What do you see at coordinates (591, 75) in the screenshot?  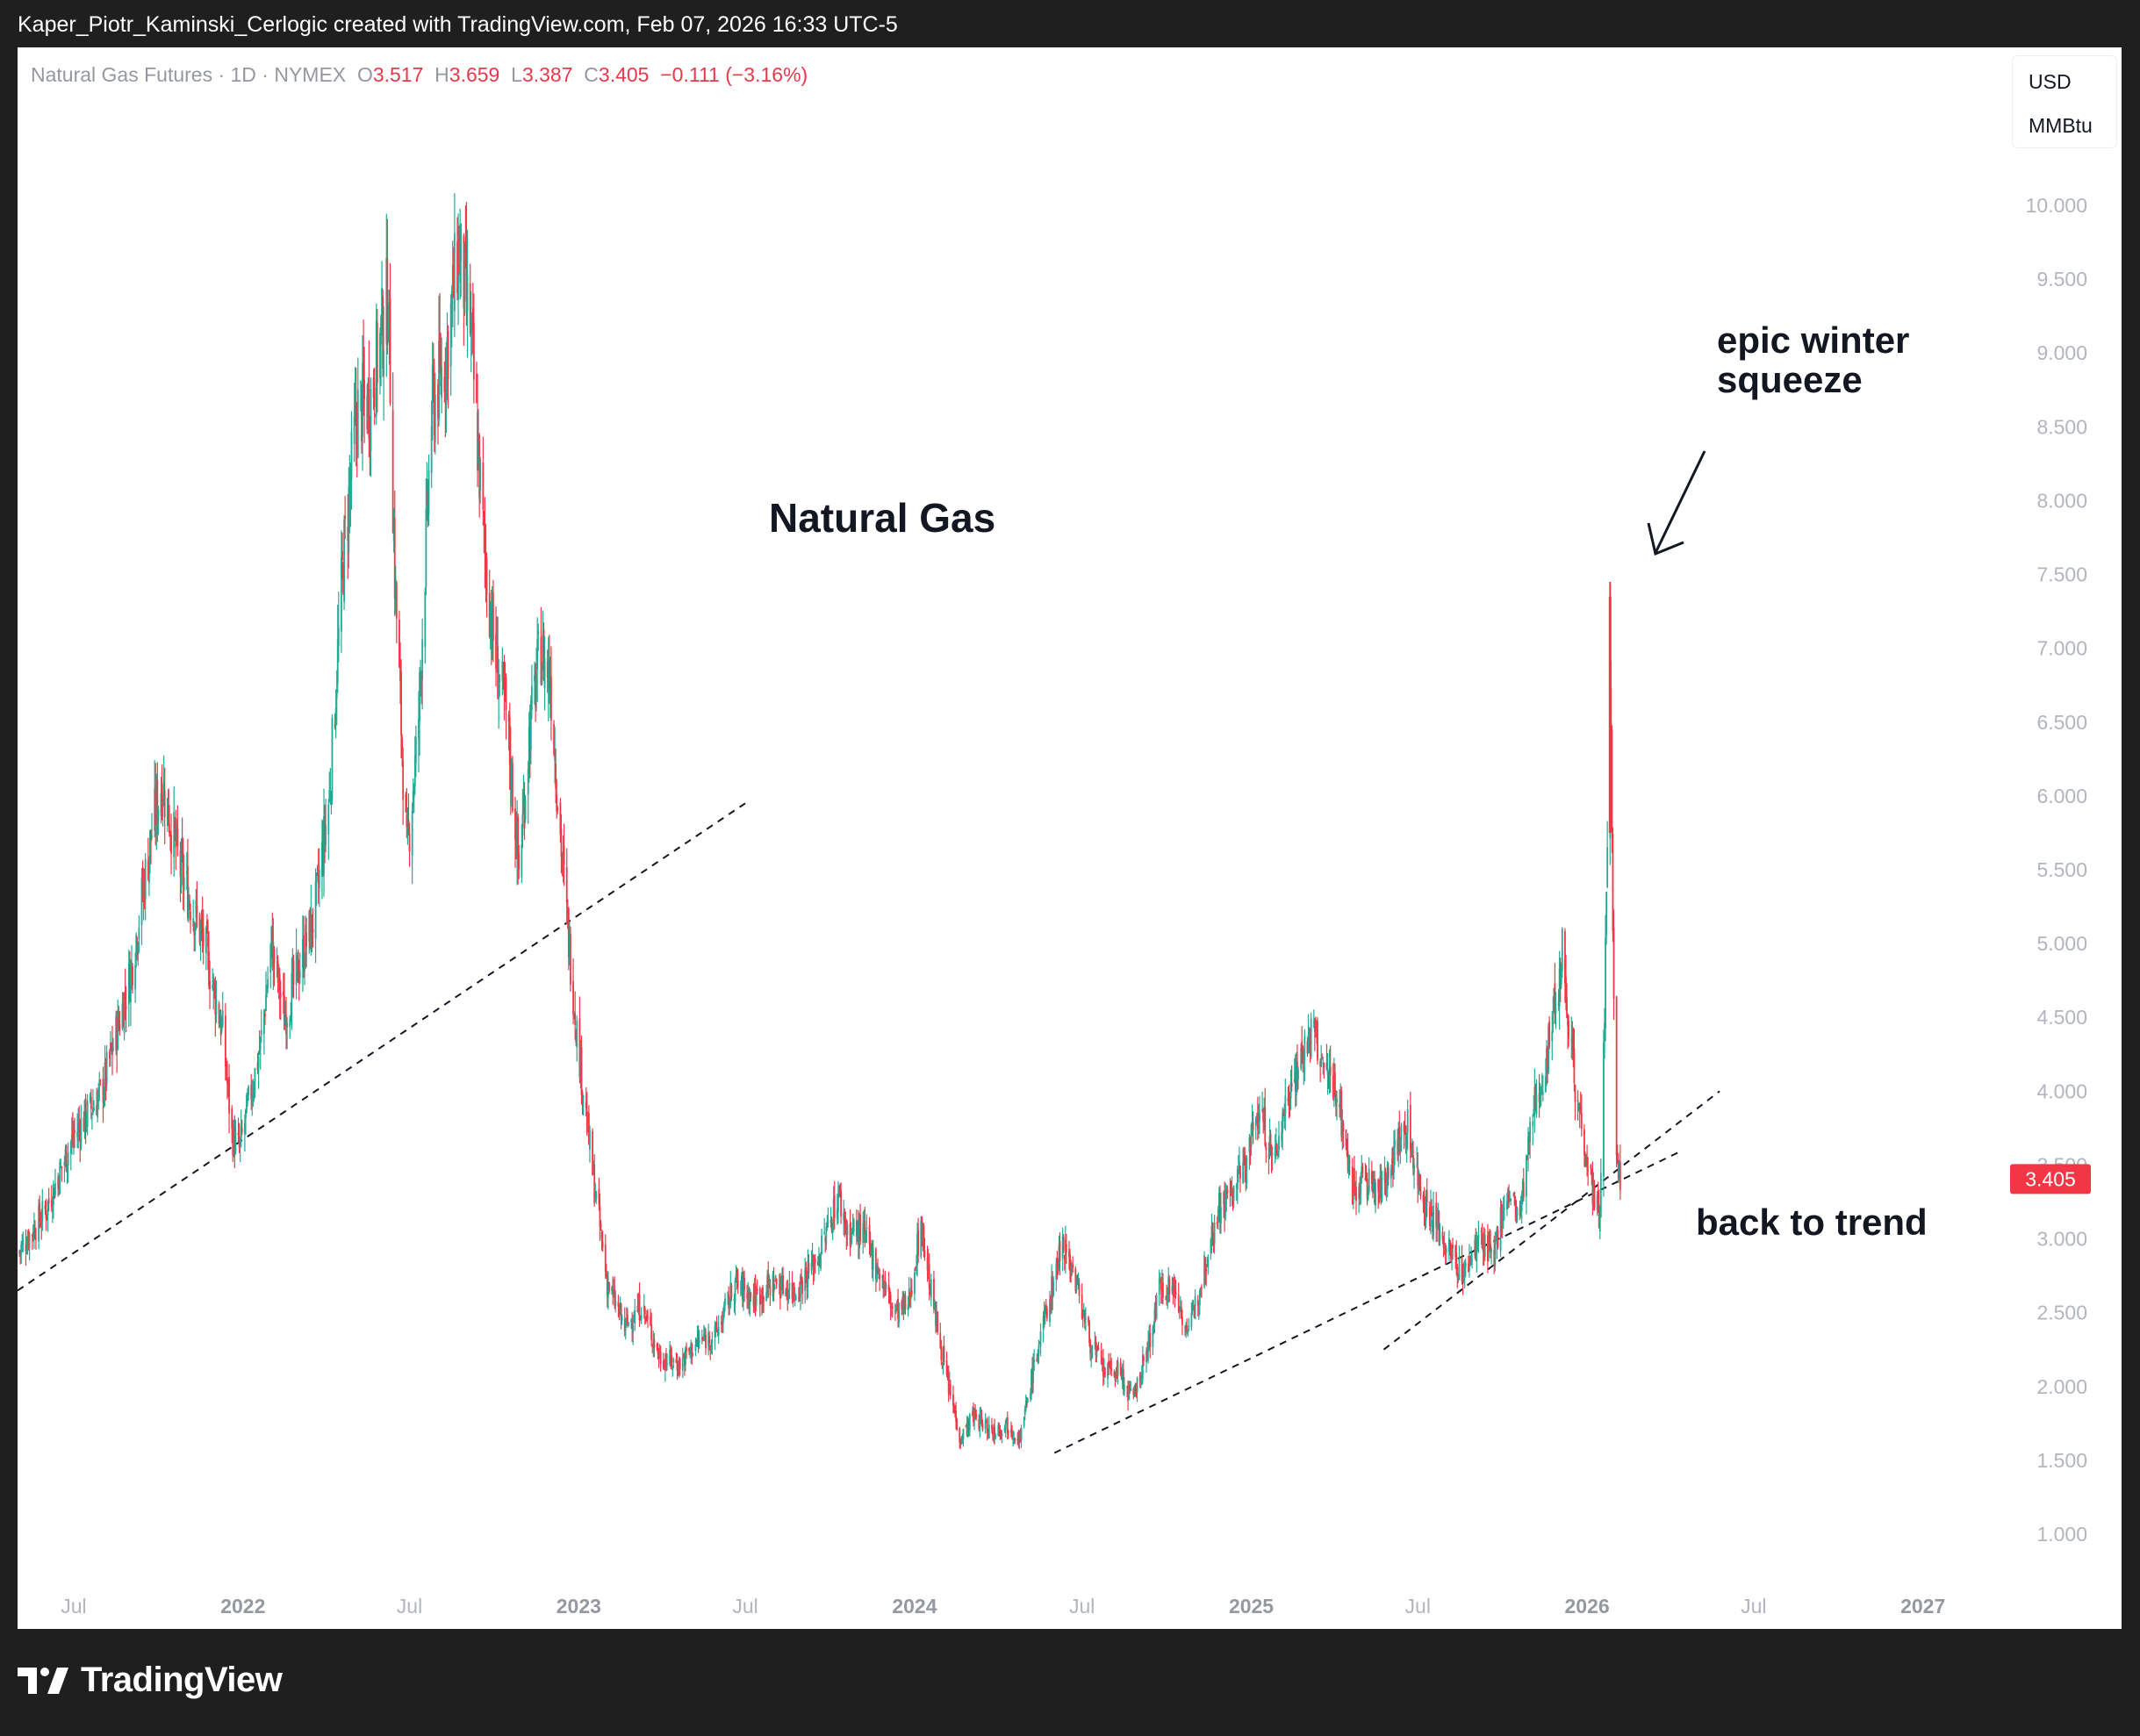 I see `close-label: C` at bounding box center [591, 75].